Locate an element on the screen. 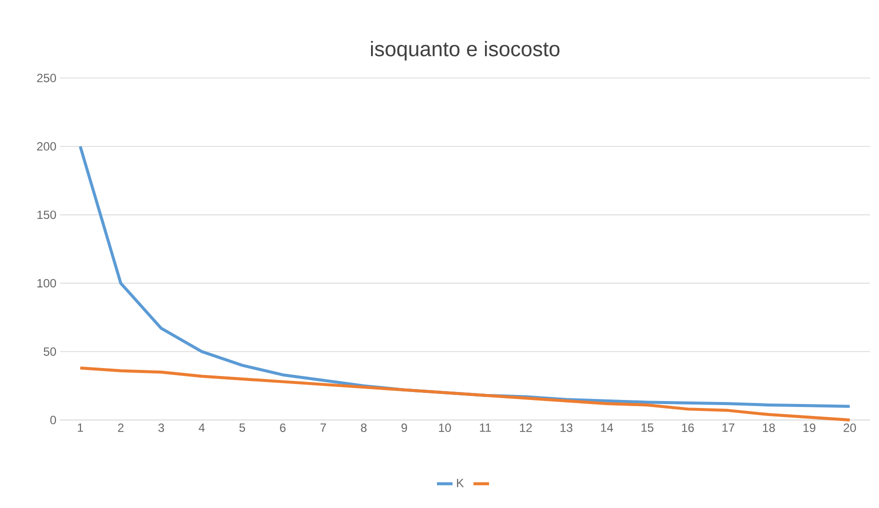 The image size is (879, 508). y-tick-label: 100 is located at coordinates (46, 283).